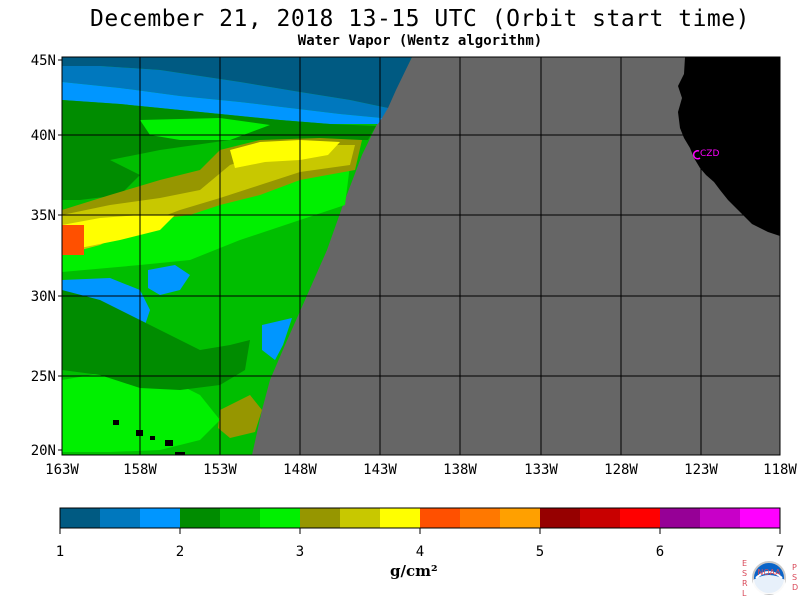 The height and width of the screenshot is (600, 800). Describe the element at coordinates (222, 103) in the screenshot. I see `vapor-1.67-2` at that location.